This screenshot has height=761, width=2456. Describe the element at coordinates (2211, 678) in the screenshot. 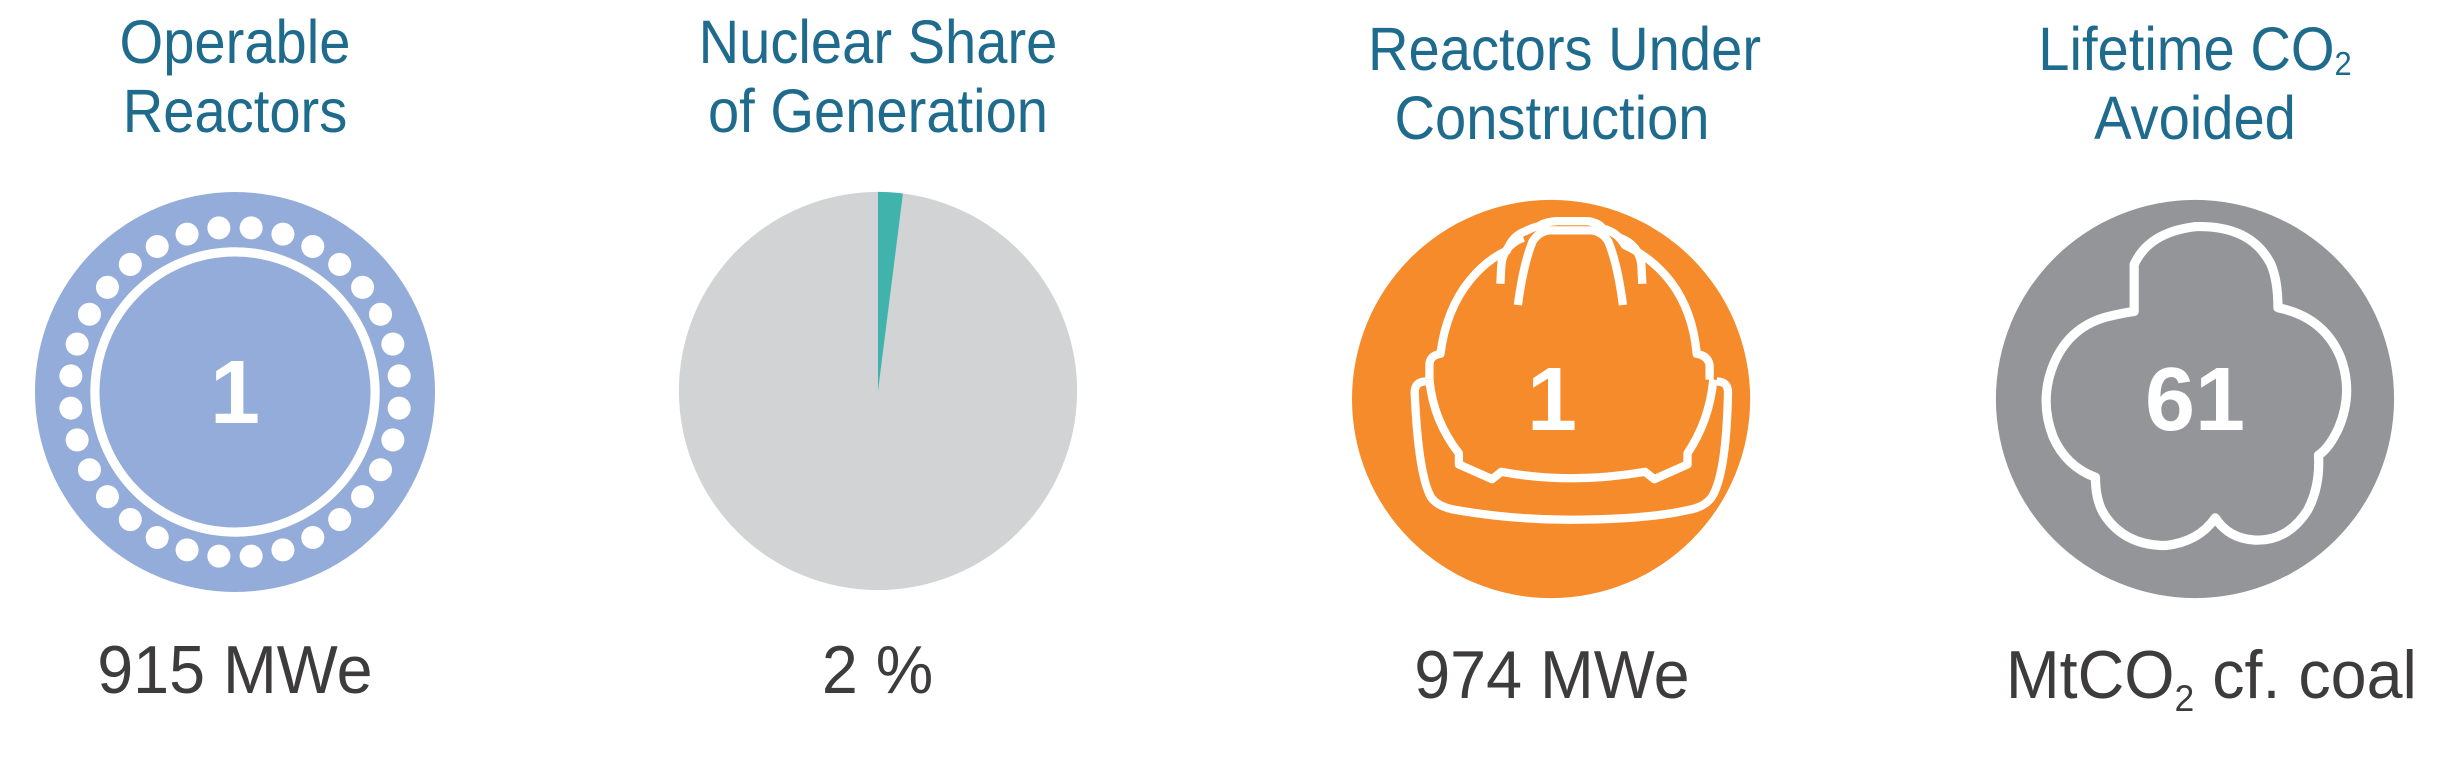

I see `co2-unit-caption: MtCO2 cf. coal` at that location.